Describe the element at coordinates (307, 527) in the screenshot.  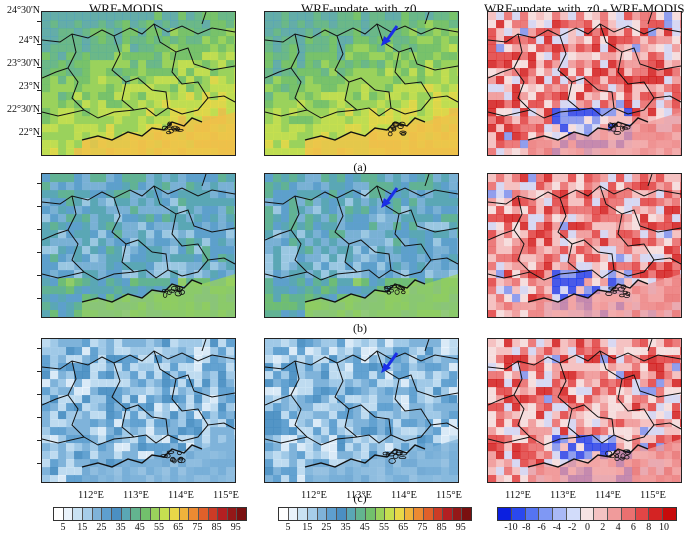
I see `colorbar-absolute-col2-label: 15` at that location.